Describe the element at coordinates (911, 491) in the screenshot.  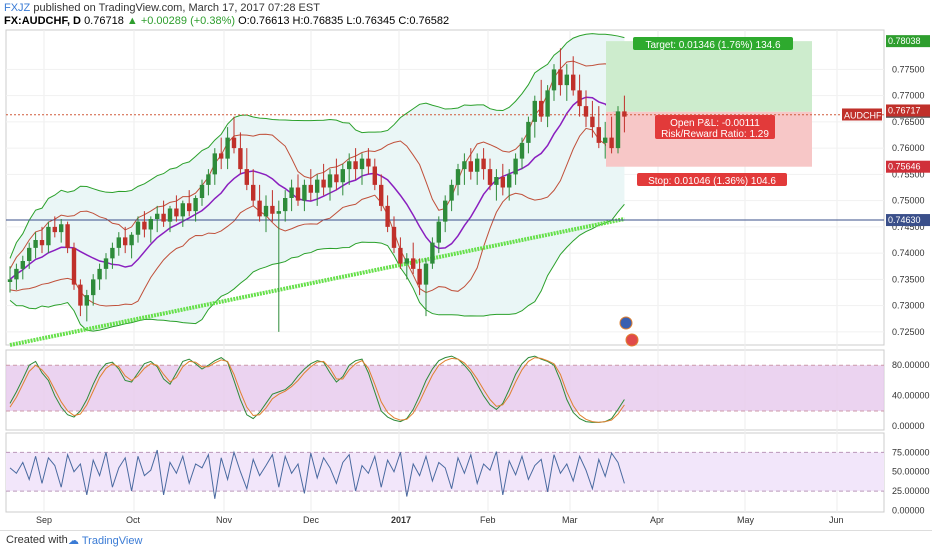
I see `rsi-tick-label: 25.00000` at that location.